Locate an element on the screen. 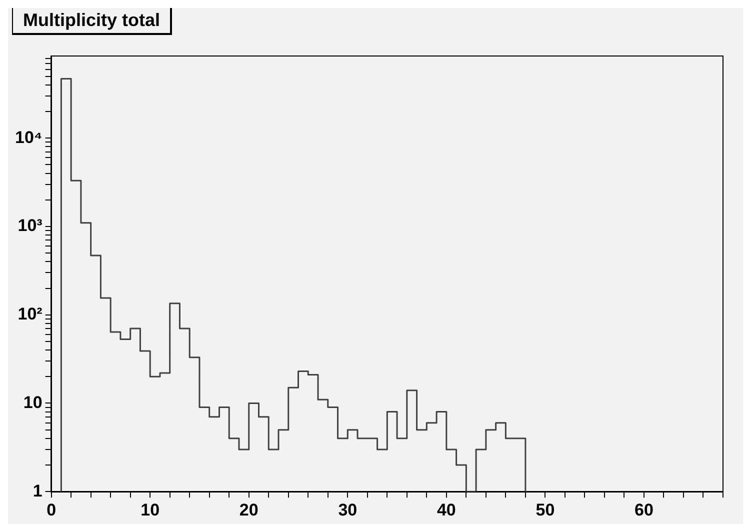  x-tick-label: 60 is located at coordinates (644, 510).